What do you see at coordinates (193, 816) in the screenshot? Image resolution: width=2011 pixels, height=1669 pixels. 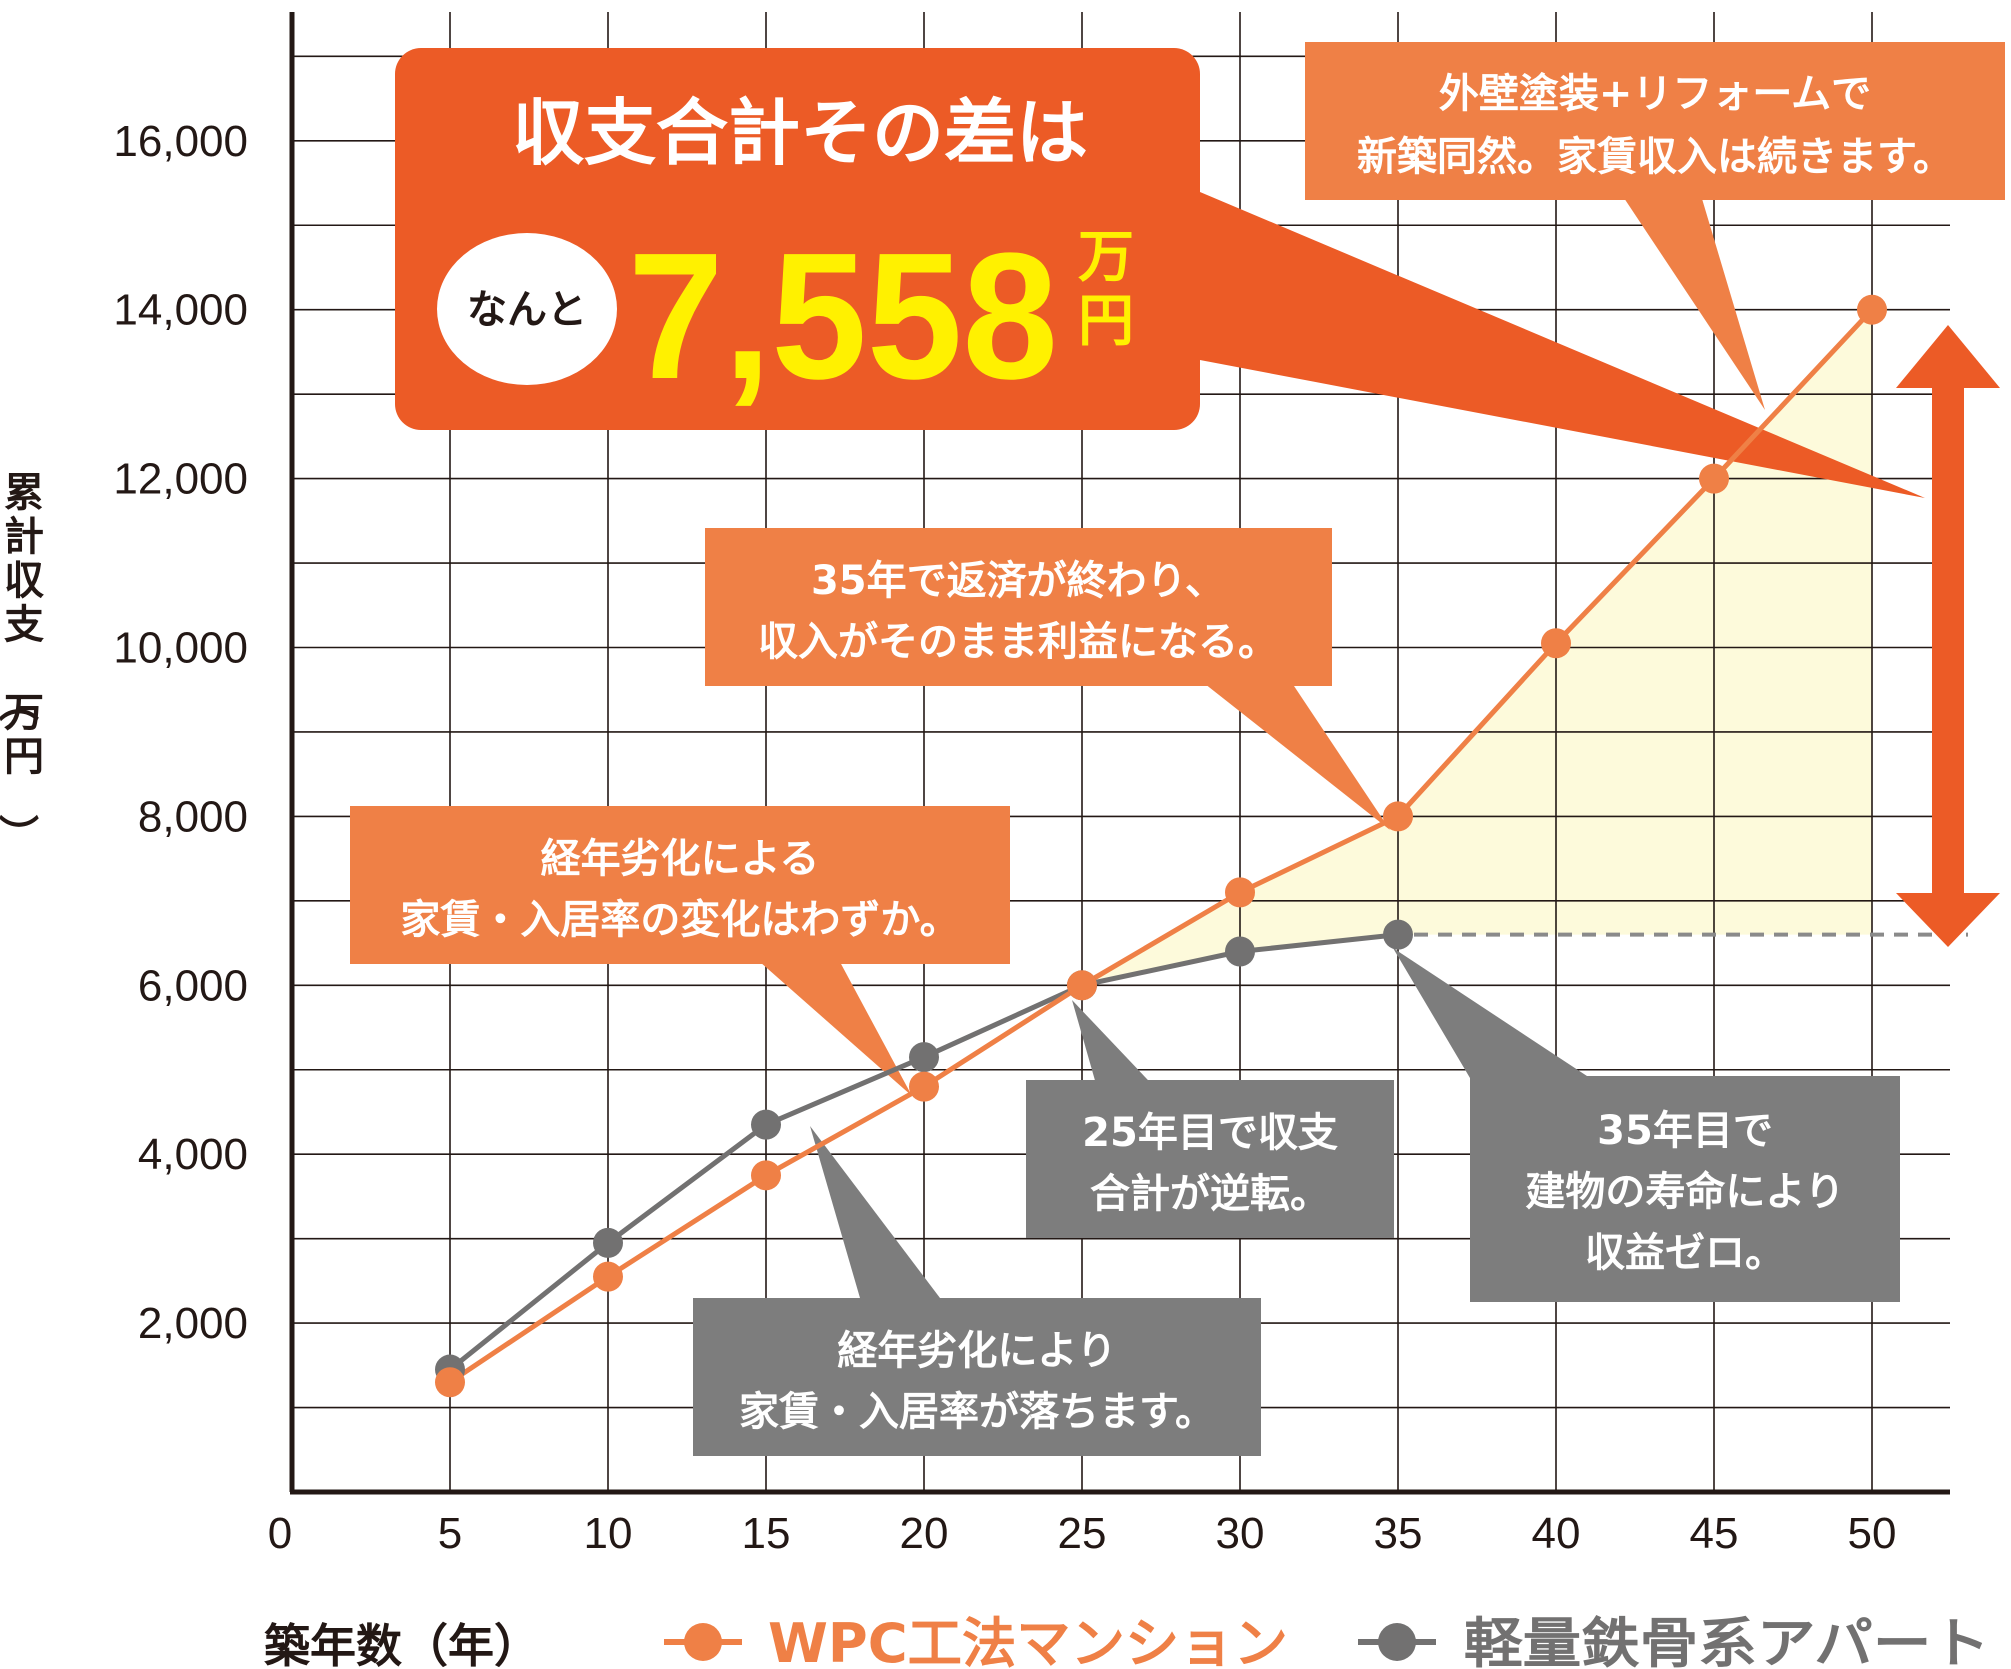 I see `y-tick-label: 8,000` at bounding box center [193, 816].